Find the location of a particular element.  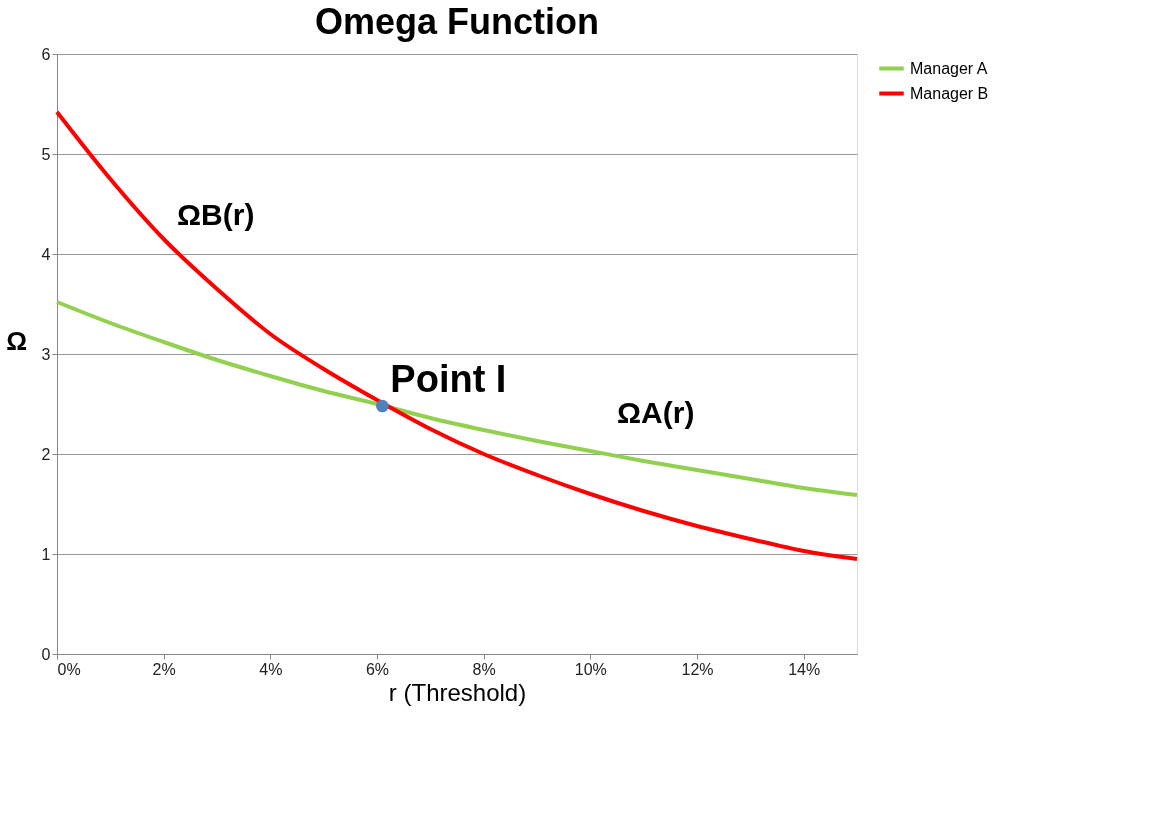

y-tick-label: 0 is located at coordinates (46, 654).